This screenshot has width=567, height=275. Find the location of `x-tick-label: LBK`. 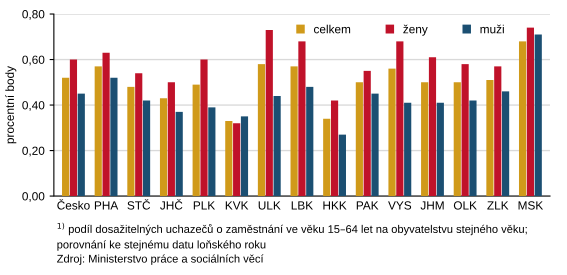

x-tick-label: LBK is located at coordinates (302, 205).